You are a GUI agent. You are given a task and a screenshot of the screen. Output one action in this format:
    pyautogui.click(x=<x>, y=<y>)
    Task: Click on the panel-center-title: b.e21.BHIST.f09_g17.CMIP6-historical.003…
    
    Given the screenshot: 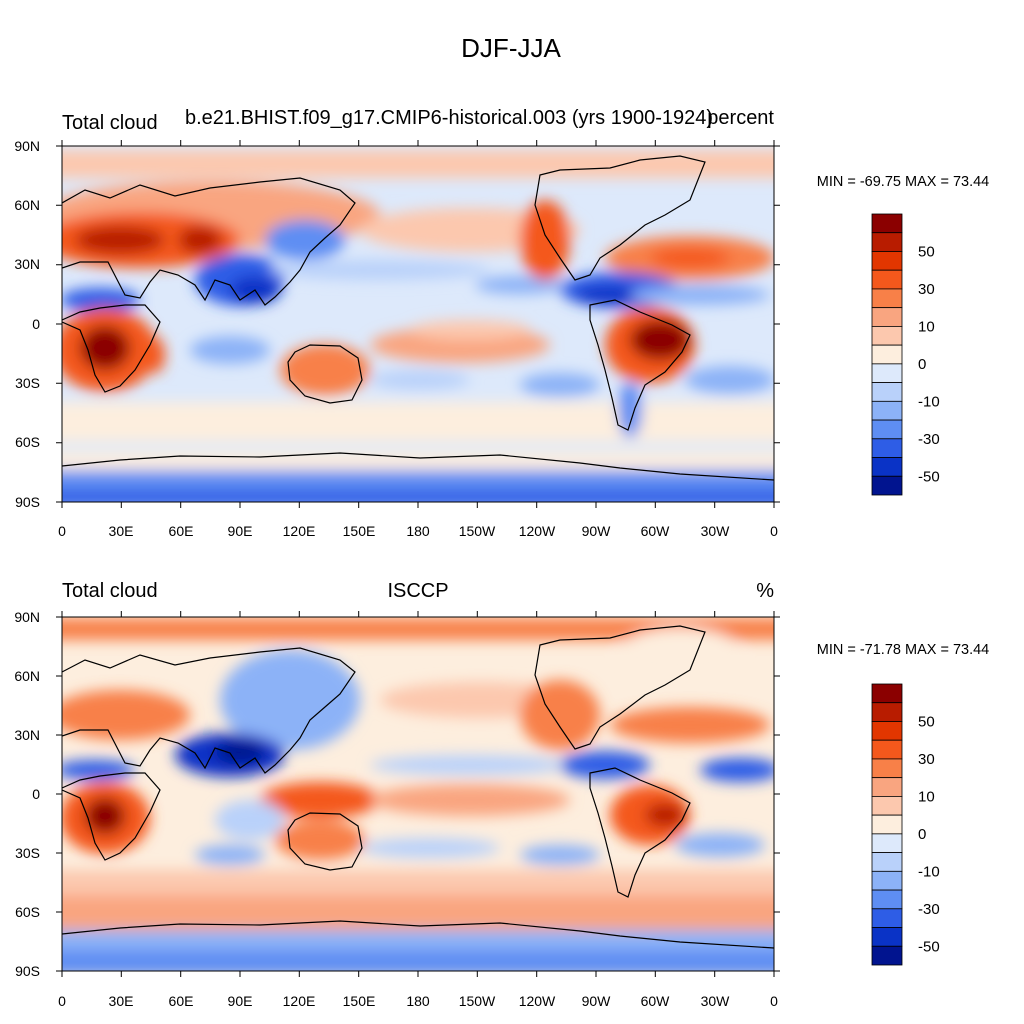 What is the action you would take?
    pyautogui.click(x=449, y=118)
    